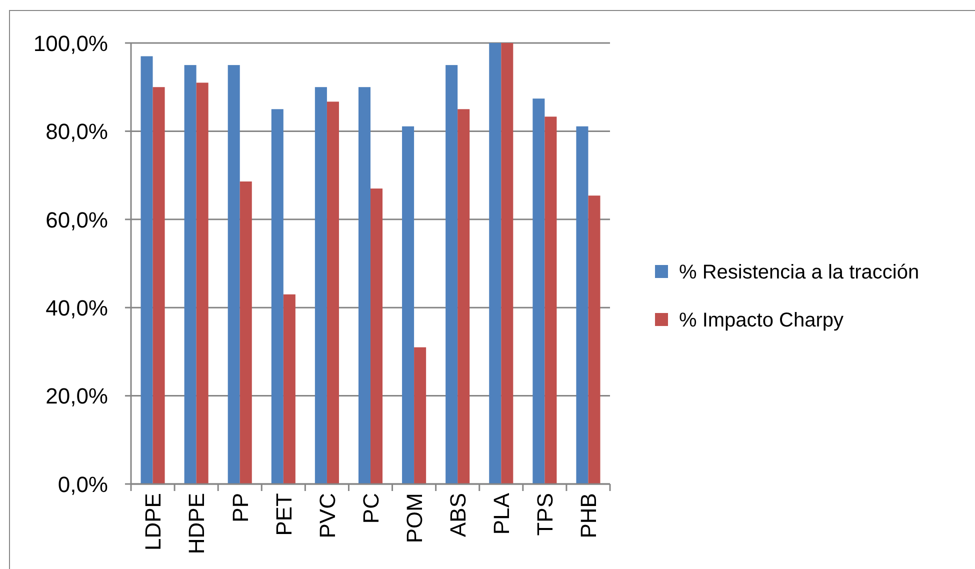 The image size is (975, 569). What do you see at coordinates (77, 219) in the screenshot?
I see `y-tick-label: 60,0%` at bounding box center [77, 219].